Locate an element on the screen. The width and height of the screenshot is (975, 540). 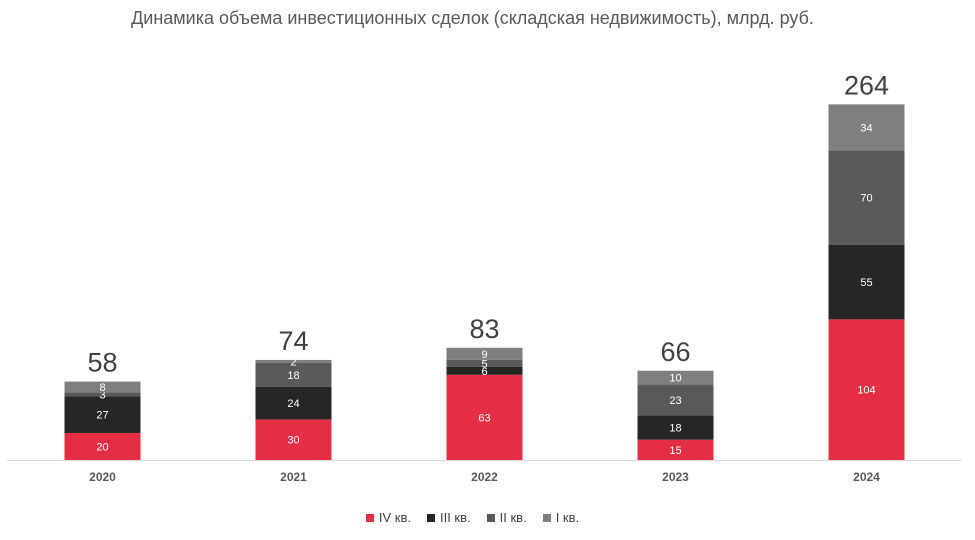
legend-item-q3: III кв. is located at coordinates (448, 517).